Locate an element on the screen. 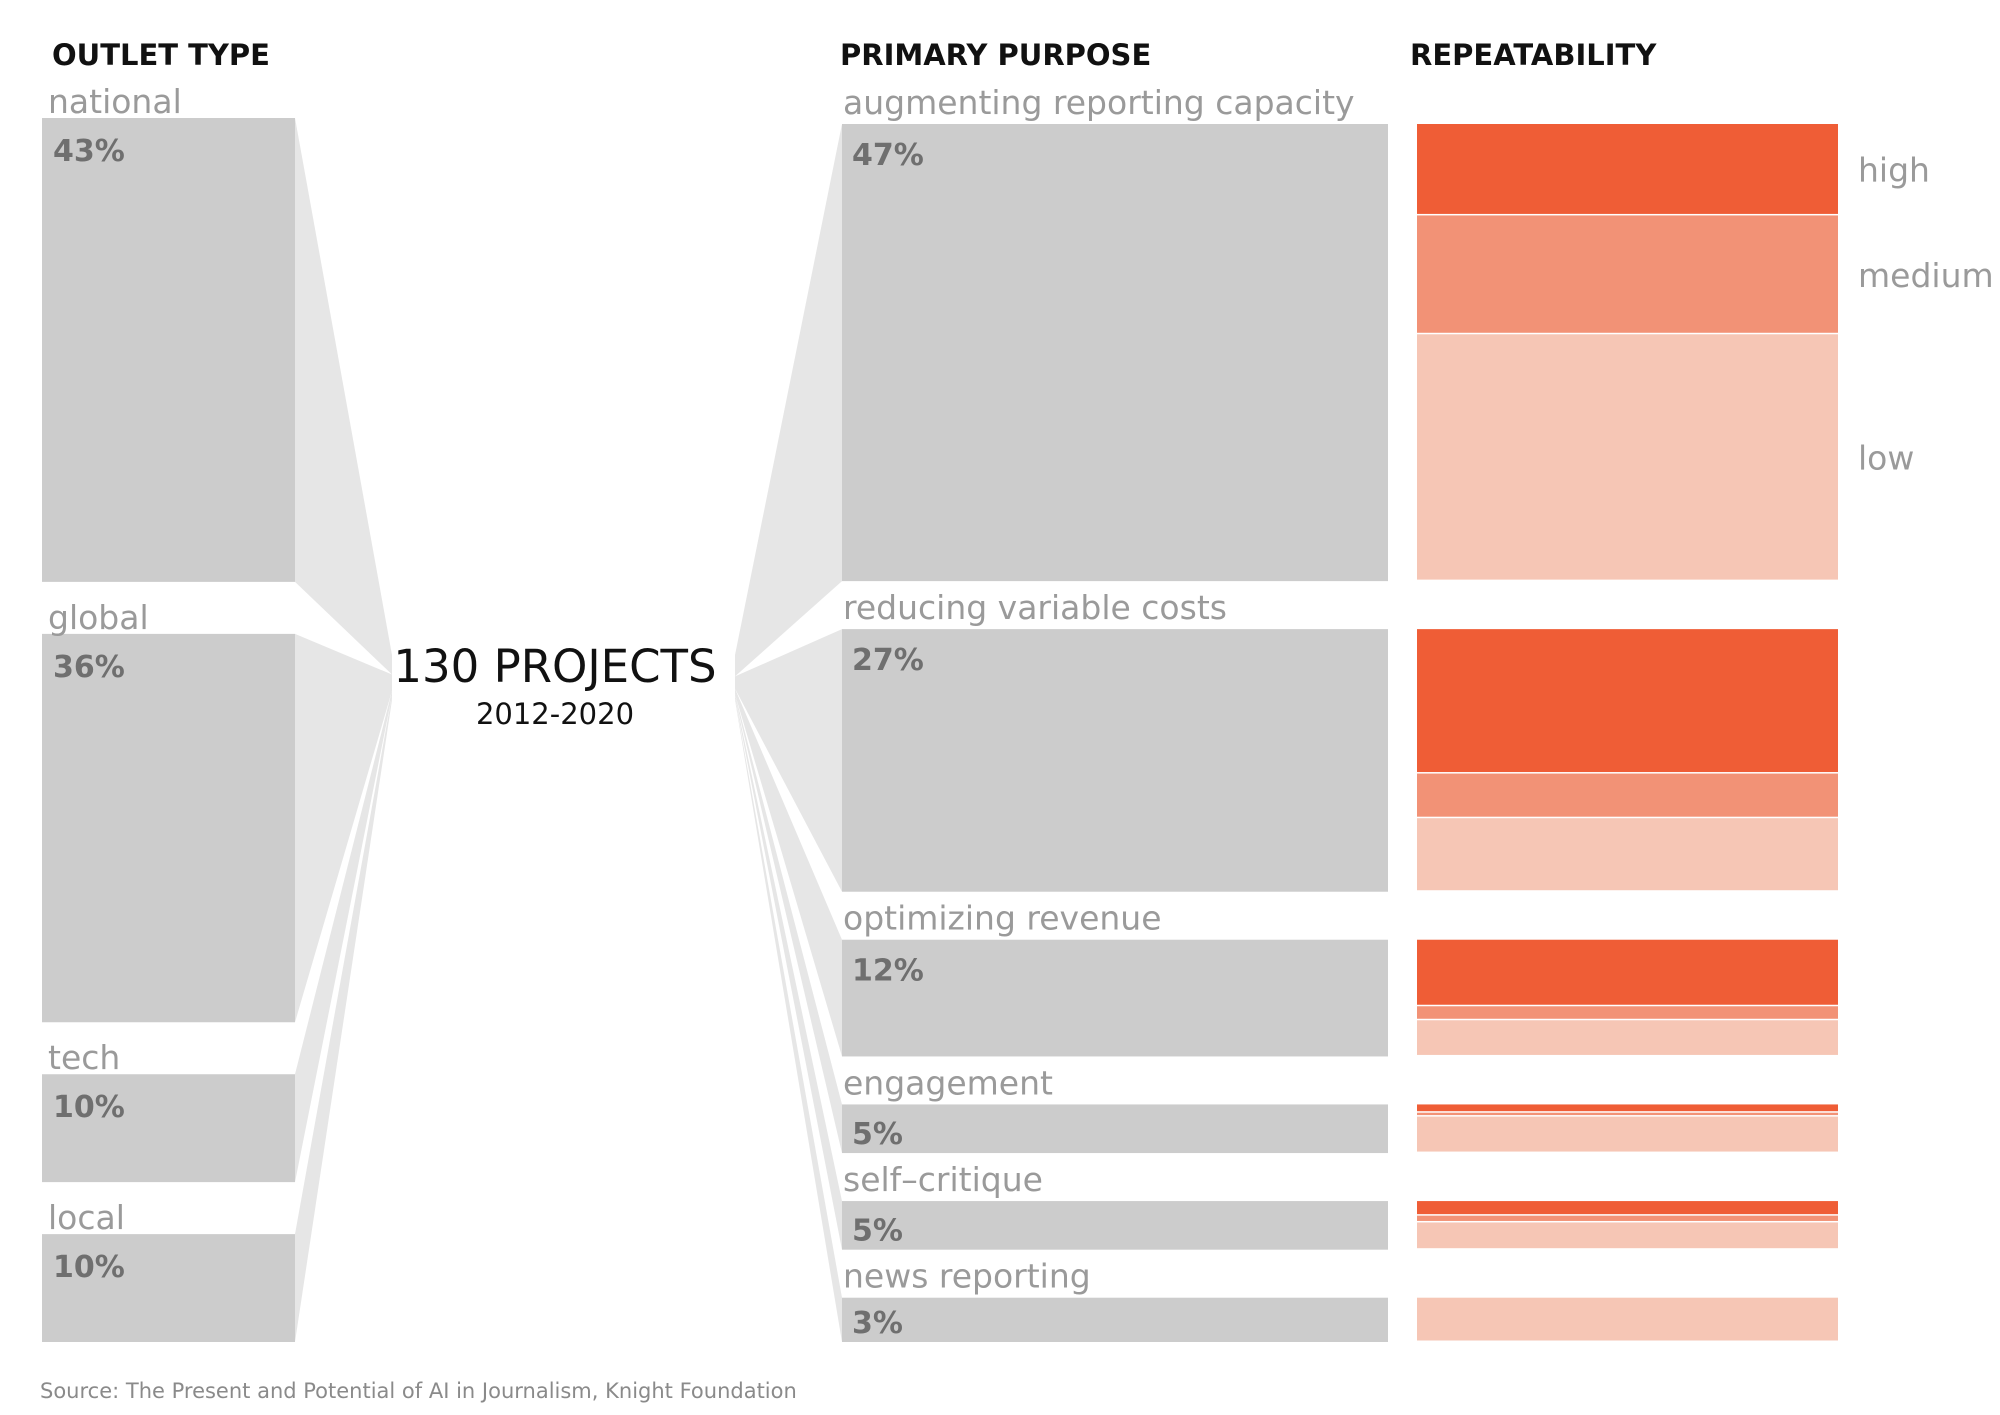  purpose-box-augmenting-reporting-capacity is located at coordinates (1115, 353).